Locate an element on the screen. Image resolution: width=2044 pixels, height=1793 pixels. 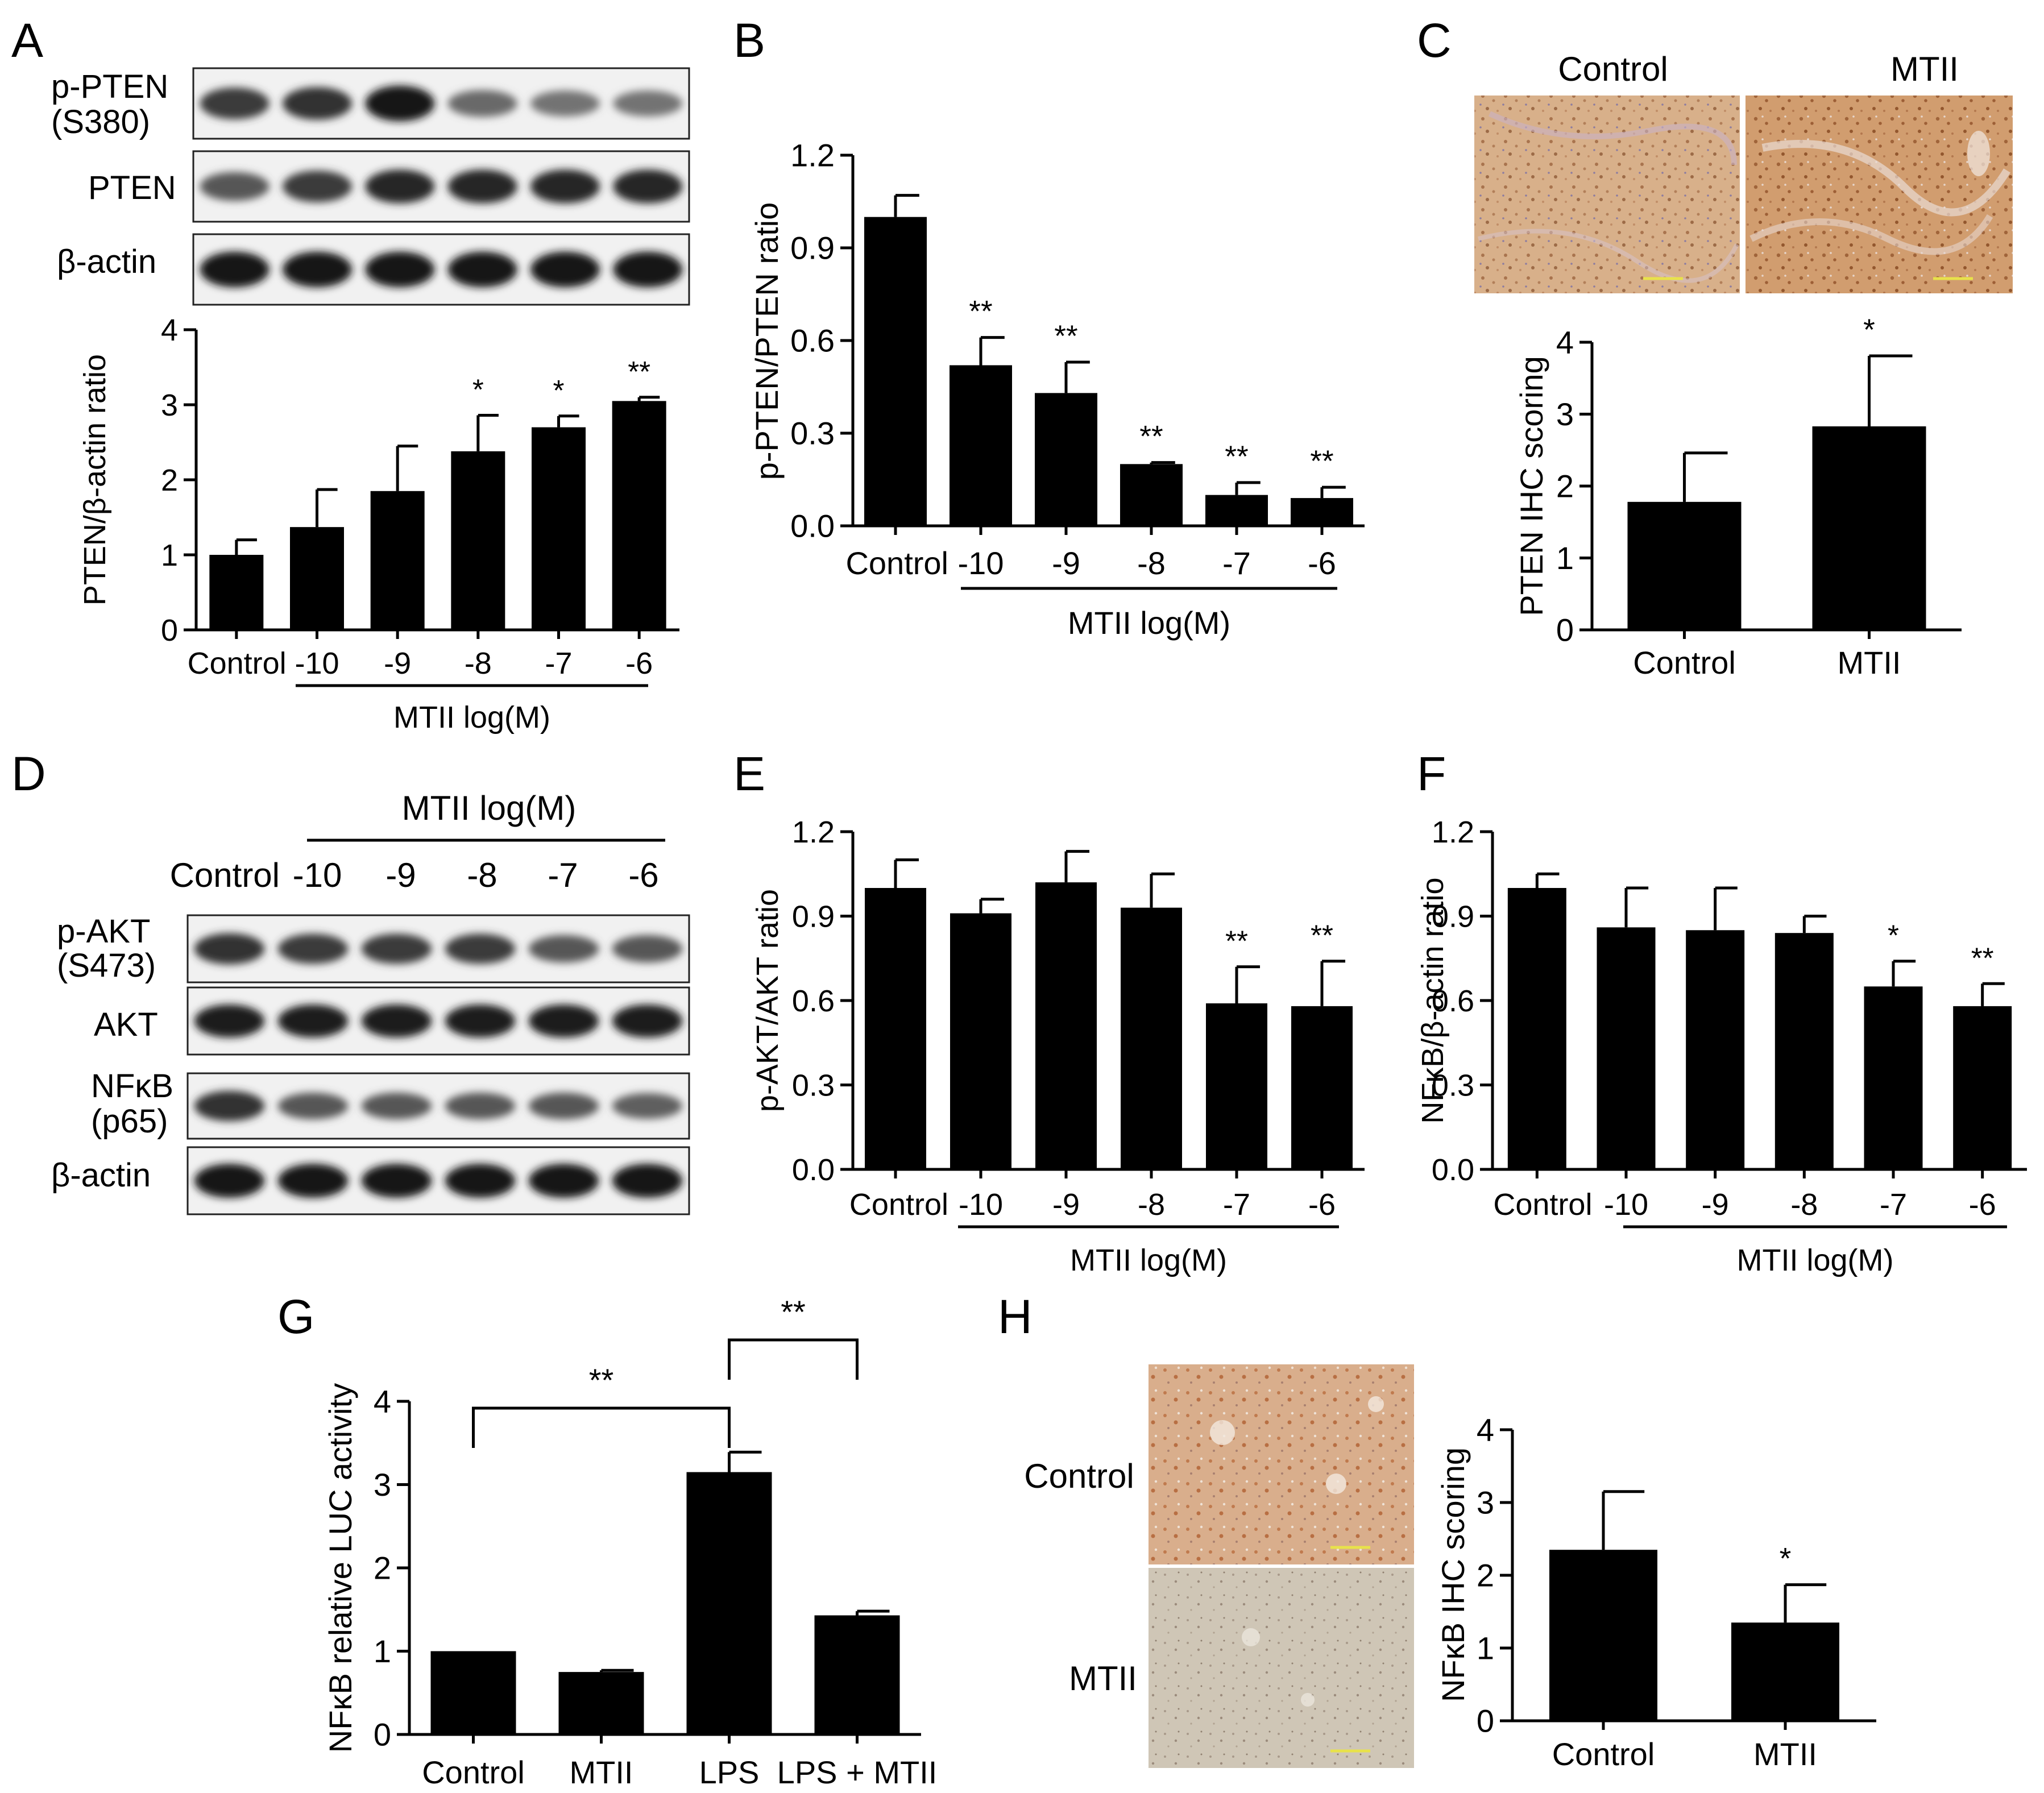
blot-label: (S380) is located at coordinates (100, 122).